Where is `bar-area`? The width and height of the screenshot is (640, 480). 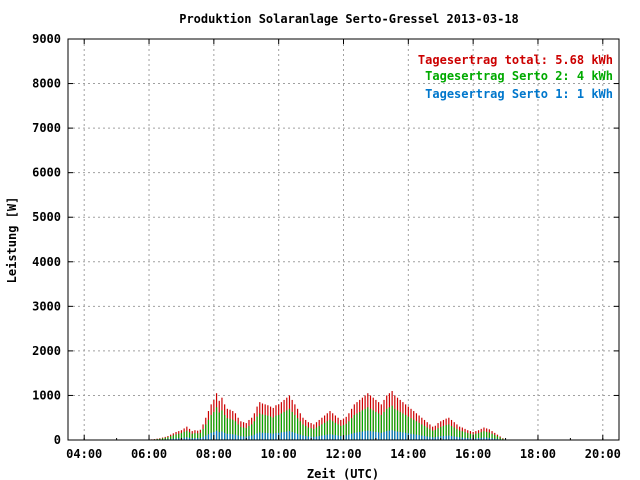 bar-area is located at coordinates (327, 415).